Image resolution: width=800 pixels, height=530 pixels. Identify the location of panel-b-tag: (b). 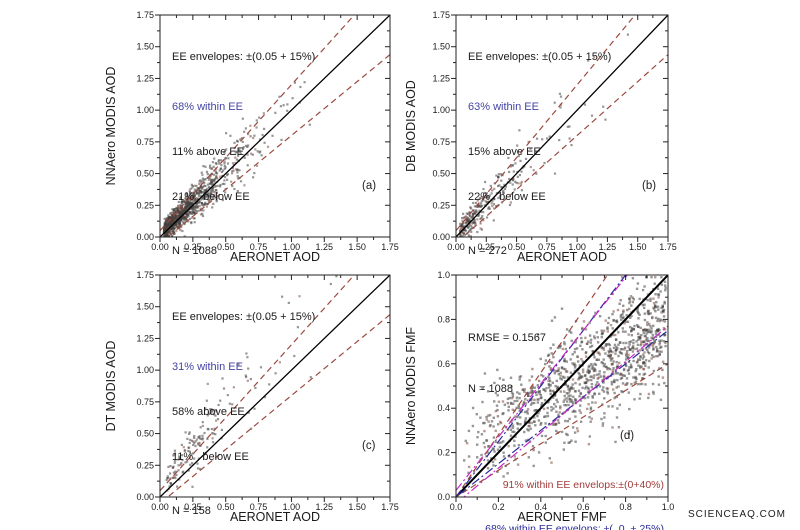
(649, 186).